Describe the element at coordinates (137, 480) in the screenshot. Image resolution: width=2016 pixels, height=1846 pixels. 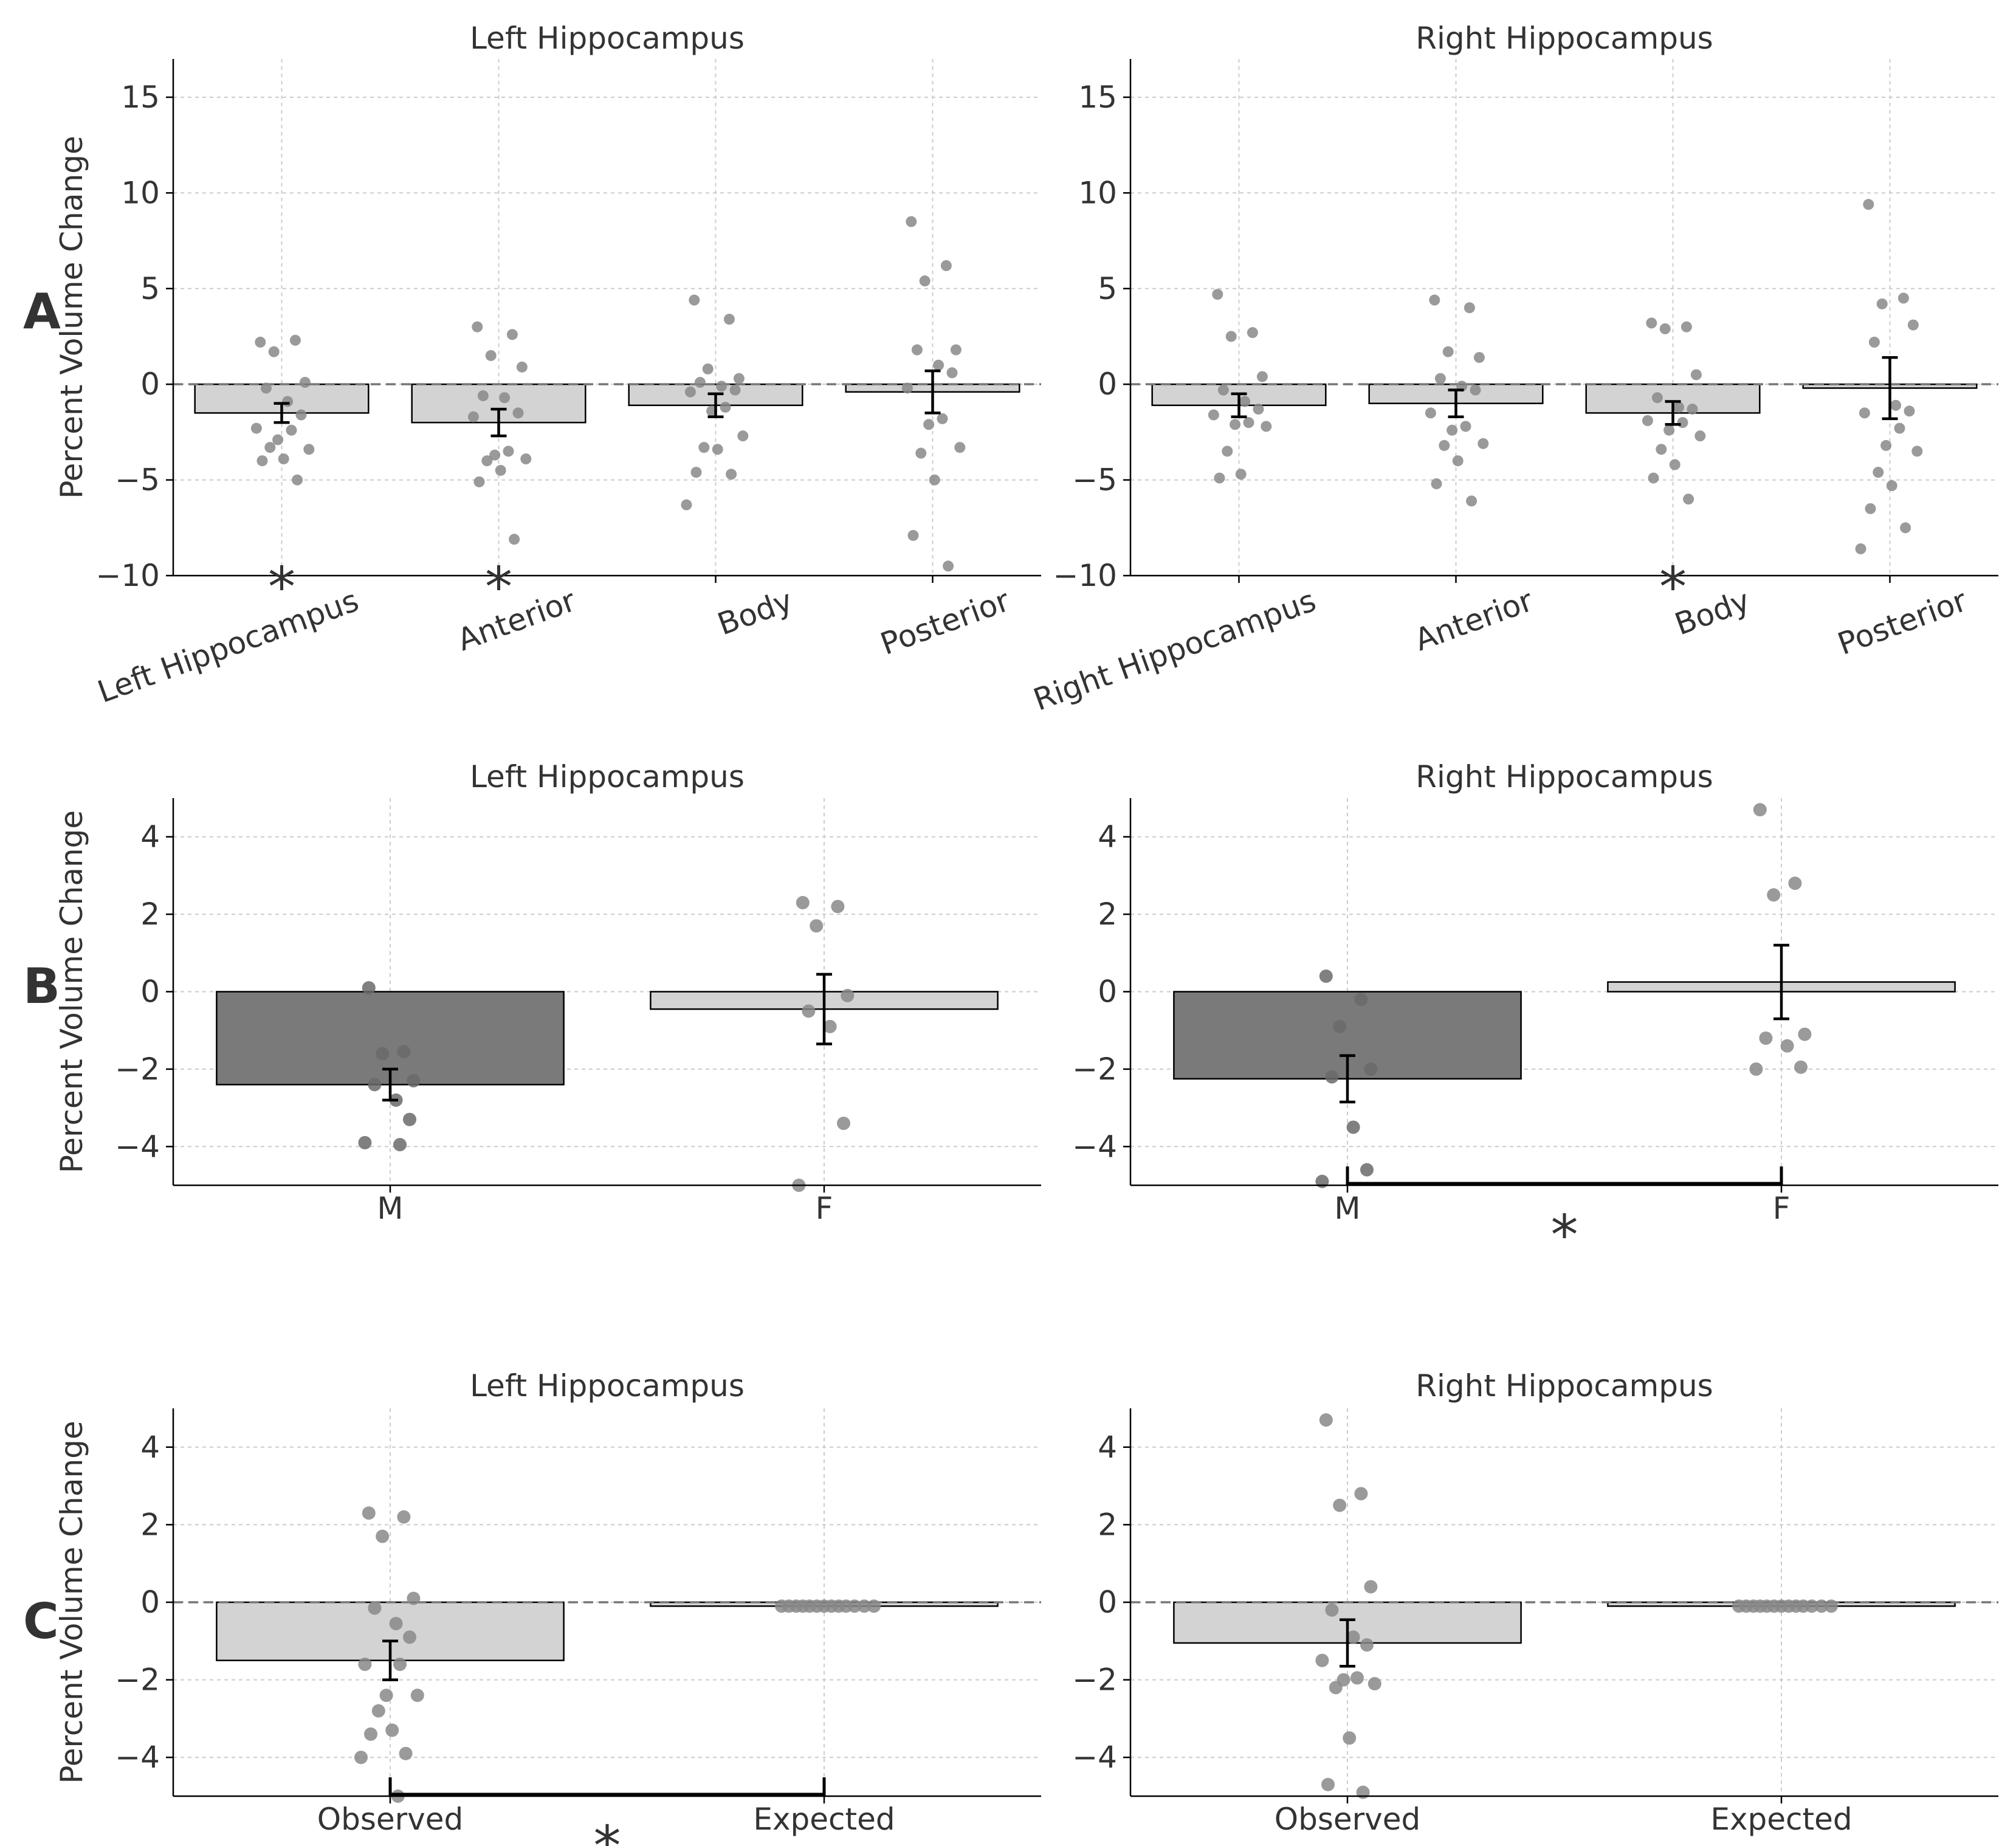
I see `y-tick-label: −5` at that location.